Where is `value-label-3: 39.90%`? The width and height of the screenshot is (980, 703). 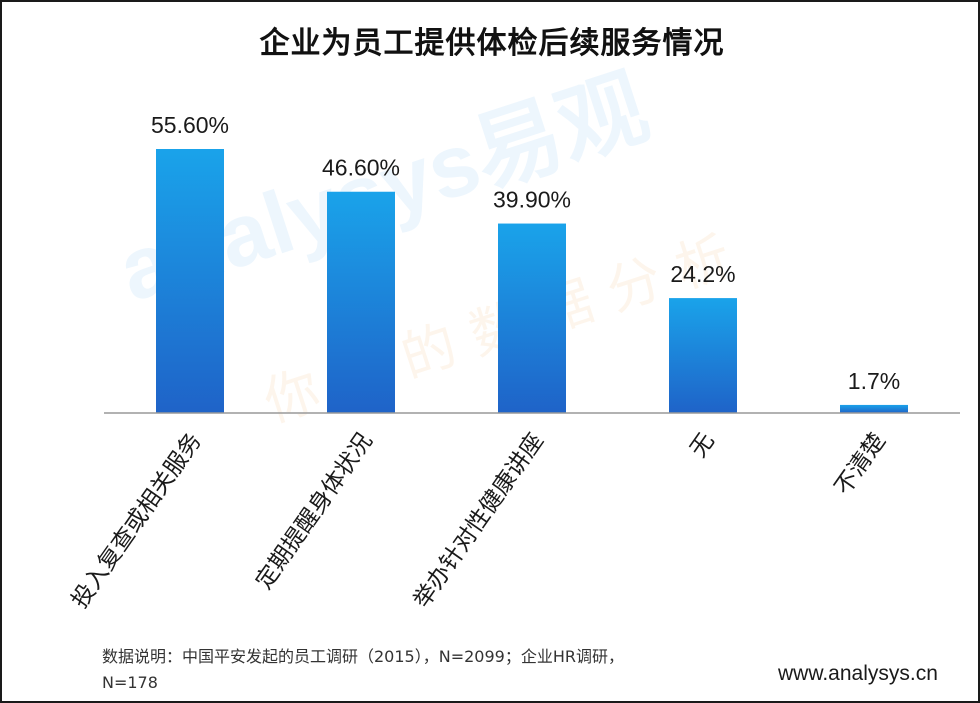
value-label-3: 39.90% is located at coordinates (532, 200).